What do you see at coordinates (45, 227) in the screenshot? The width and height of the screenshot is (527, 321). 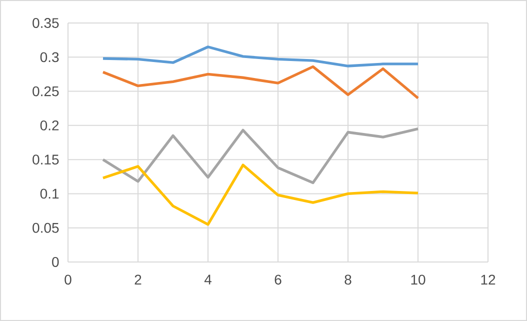 I see `y-tick-label: 0.05` at bounding box center [45, 227].